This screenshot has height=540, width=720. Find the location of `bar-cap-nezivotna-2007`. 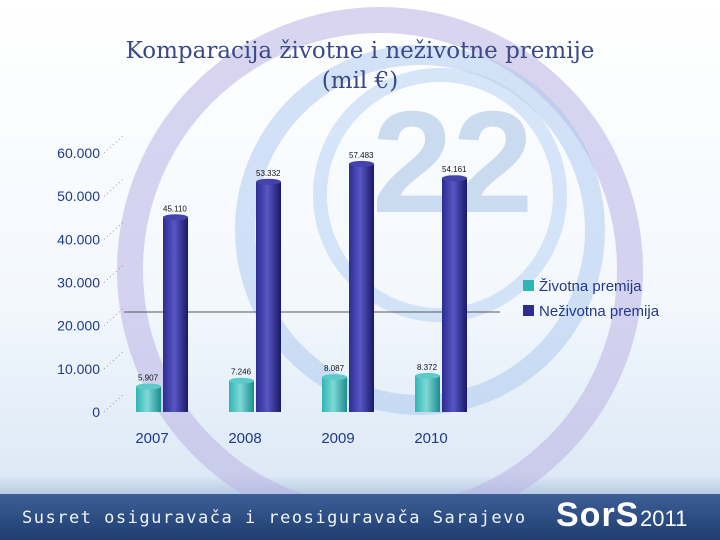

bar-cap-nezivotna-2007 is located at coordinates (175, 217).